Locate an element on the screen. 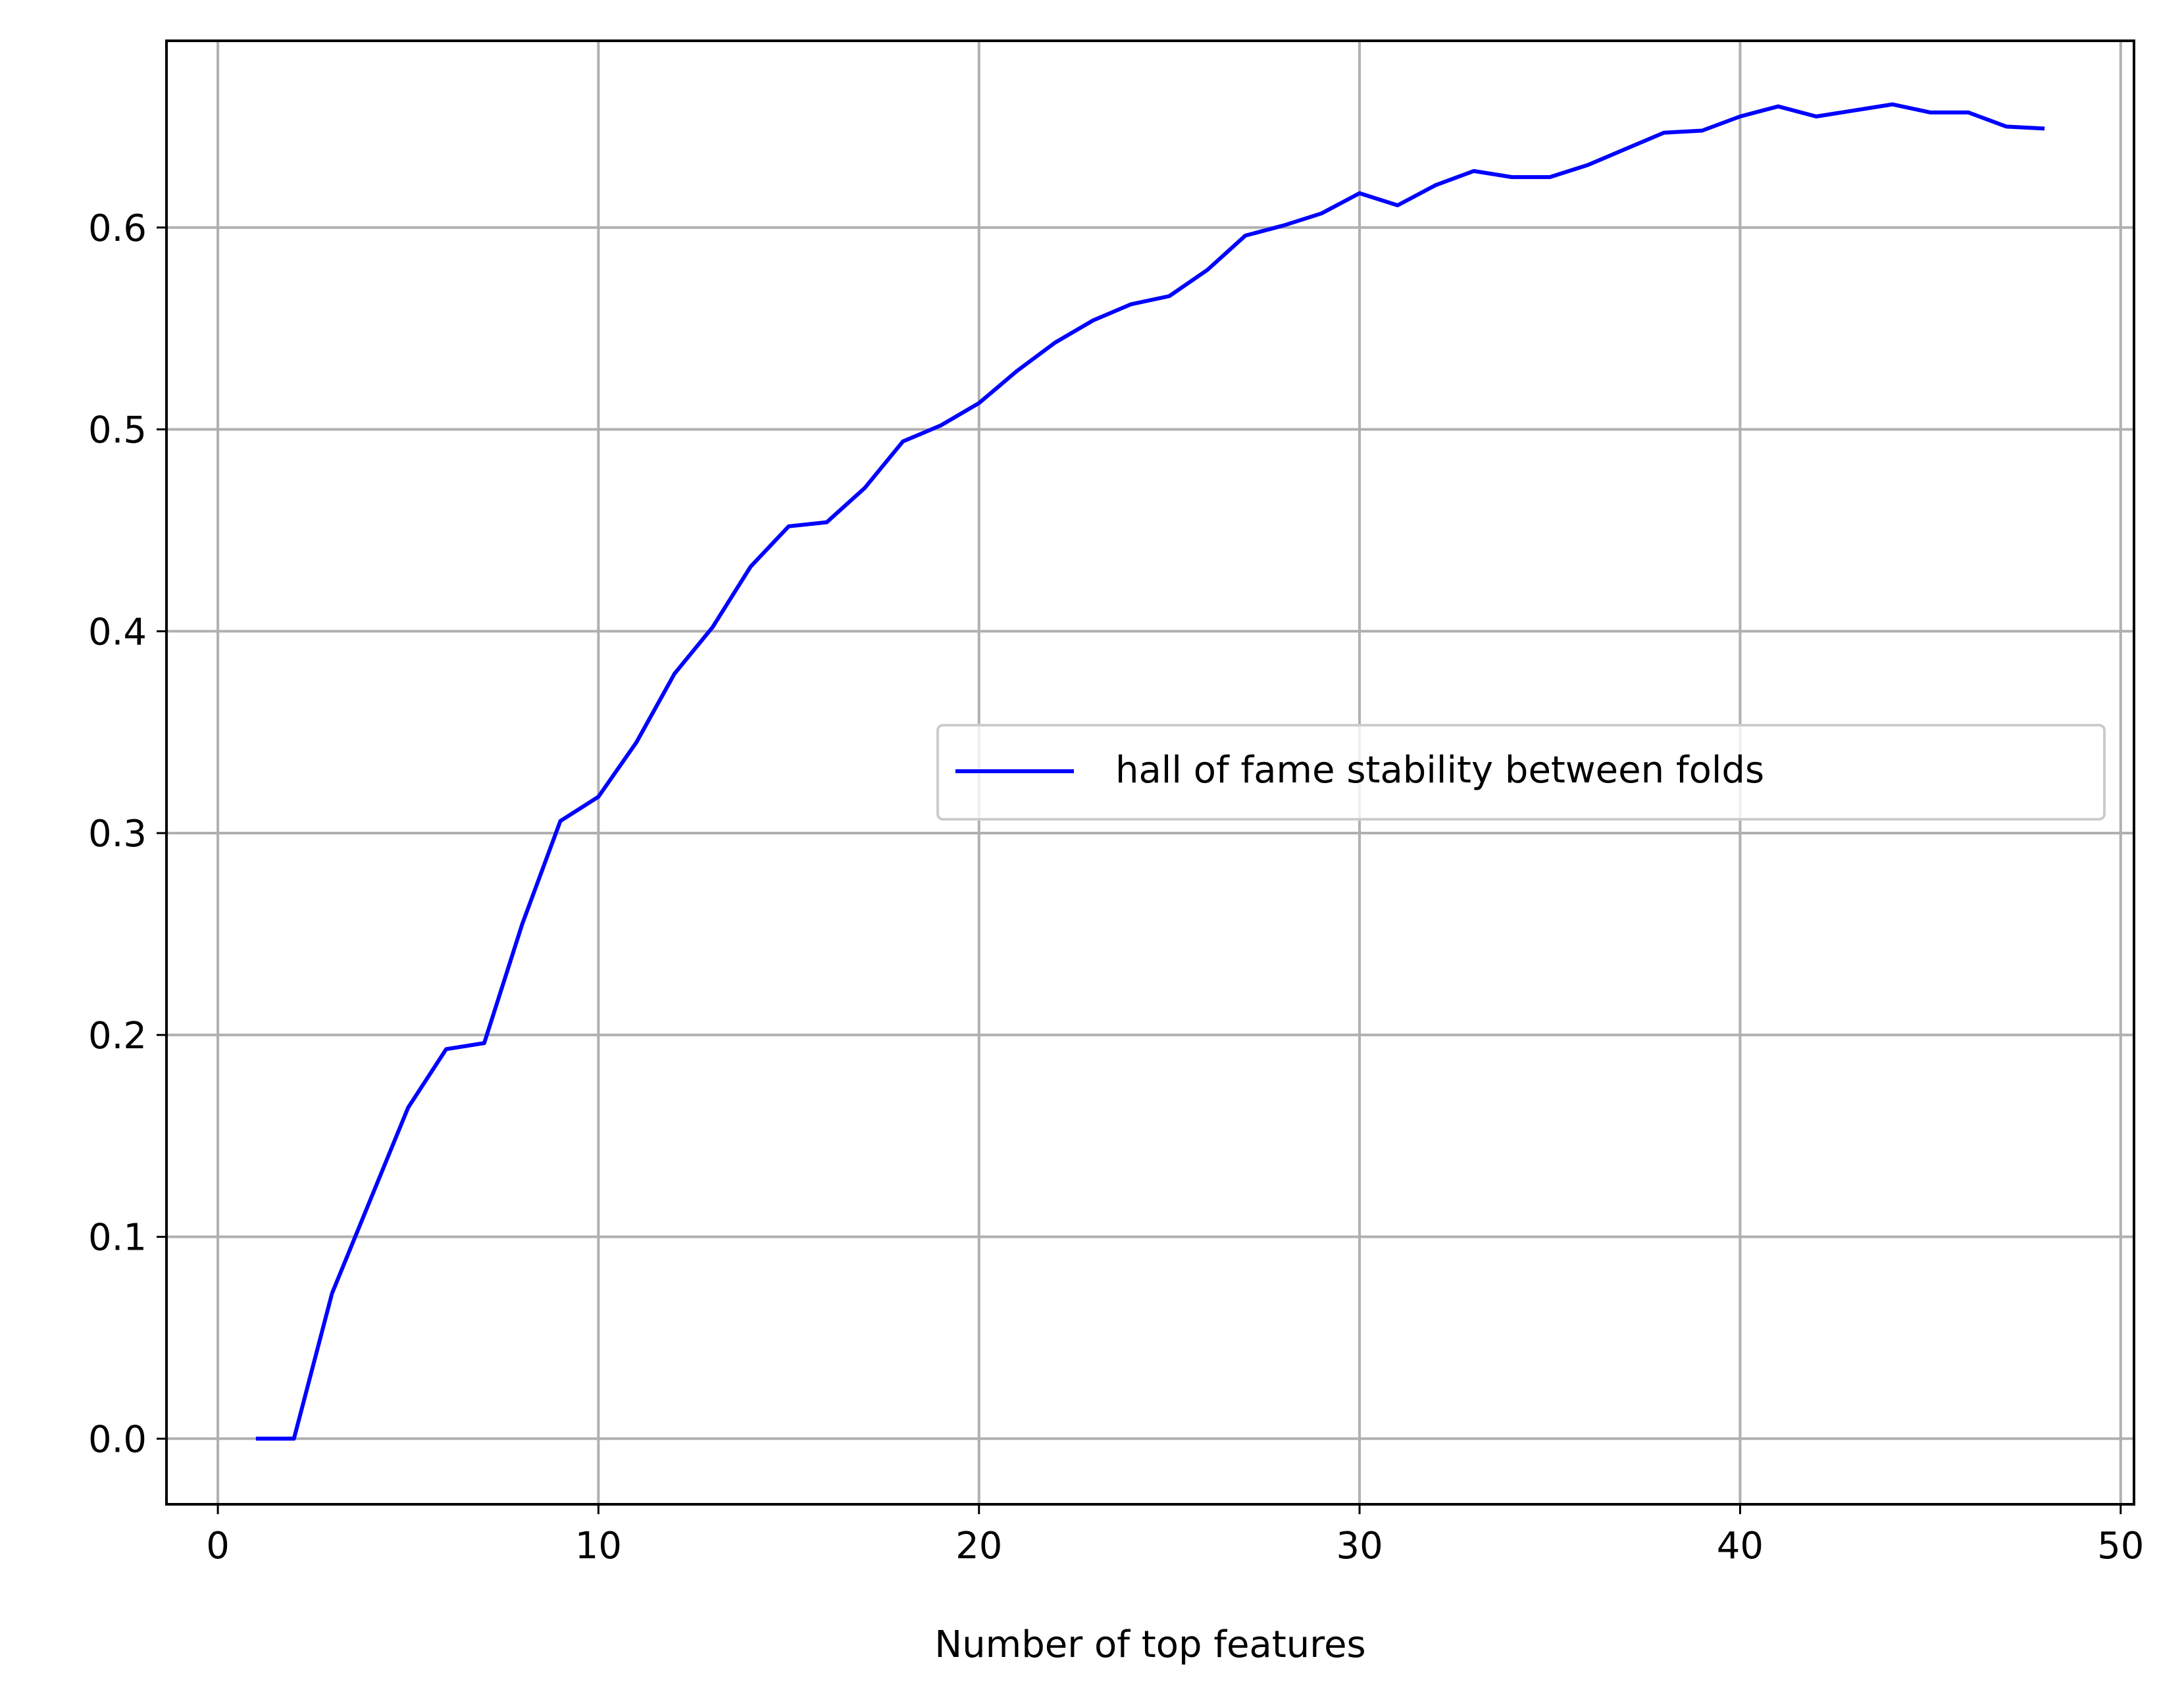 The height and width of the screenshot is (1705, 2184). y-tick-label: 0.3 is located at coordinates (117, 834).